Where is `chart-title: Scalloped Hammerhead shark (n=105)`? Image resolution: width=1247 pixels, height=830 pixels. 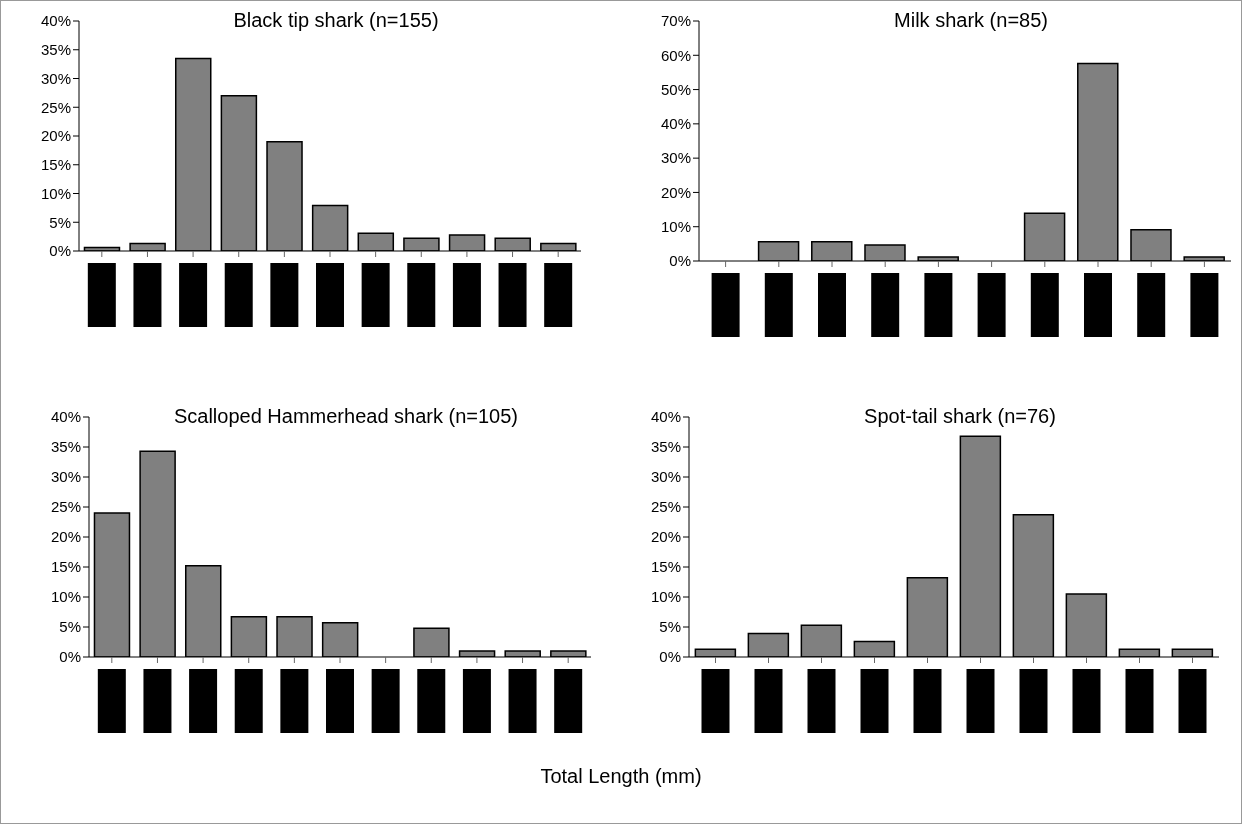
chart-title: Scalloped Hammerhead shark (n=105) is located at coordinates (346, 416).